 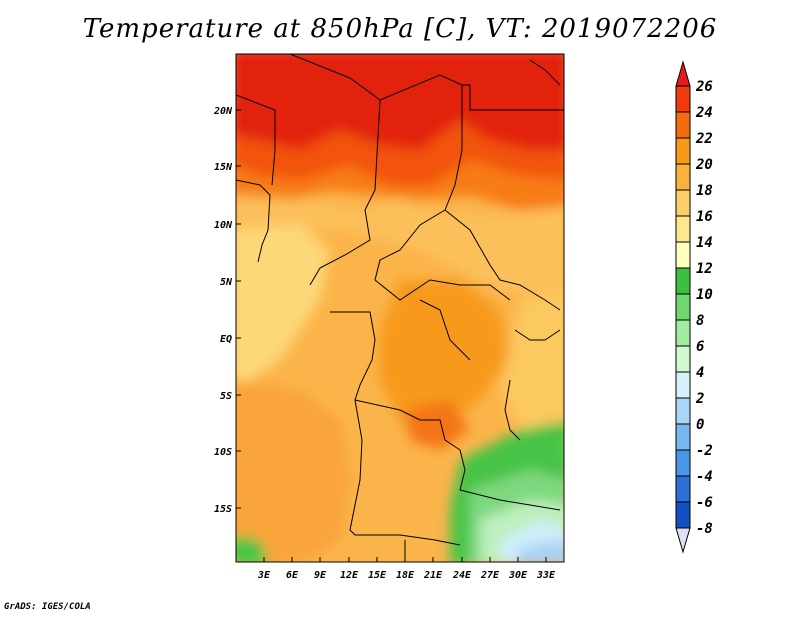 What do you see at coordinates (704, 269) in the screenshot?
I see `colorbar-label: 12` at bounding box center [704, 269].